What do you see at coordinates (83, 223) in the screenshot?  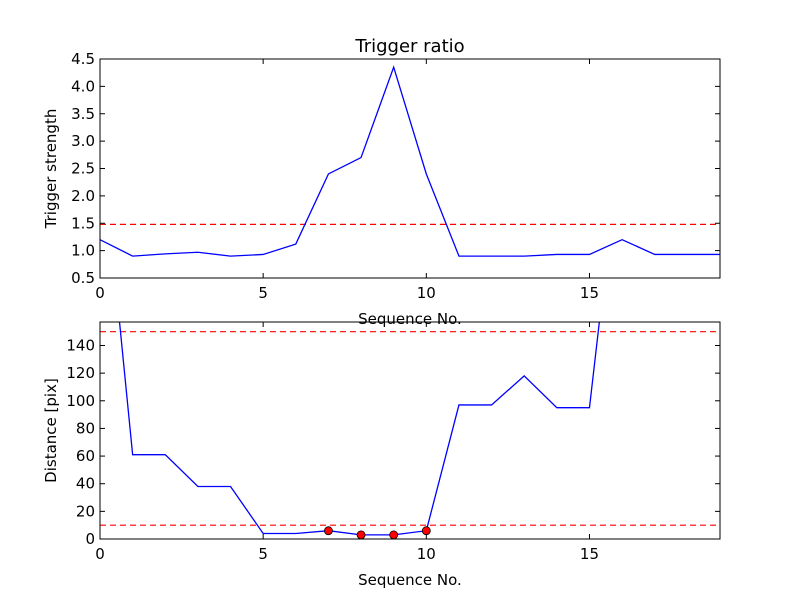 I see `top-y-tick-label: 1.5` at bounding box center [83, 223].